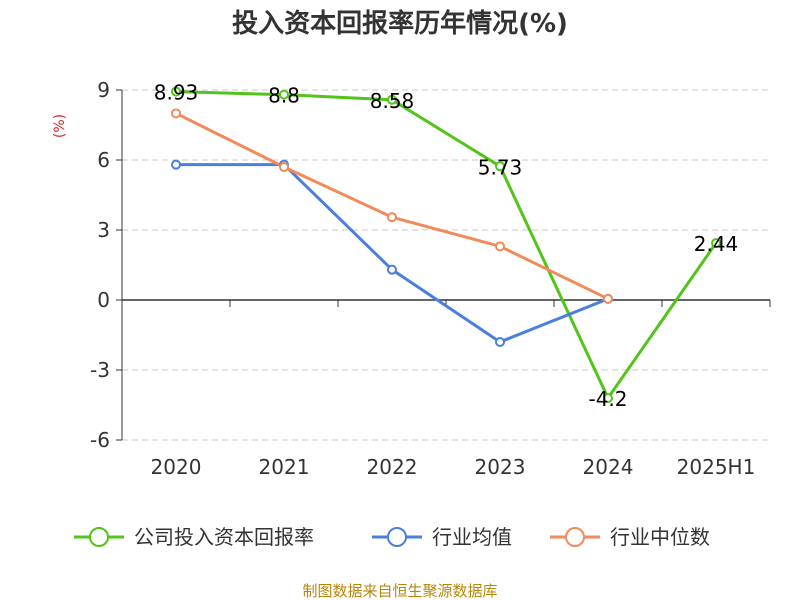 Image resolution: width=800 pixels, height=600 pixels. What do you see at coordinates (103, 300) in the screenshot?
I see `y-tick-label: 0` at bounding box center [103, 300].